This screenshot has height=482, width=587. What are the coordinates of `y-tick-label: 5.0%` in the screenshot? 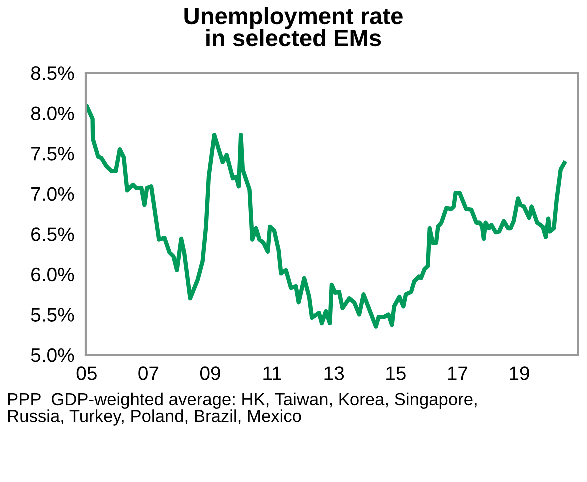 It's located at (52, 355).